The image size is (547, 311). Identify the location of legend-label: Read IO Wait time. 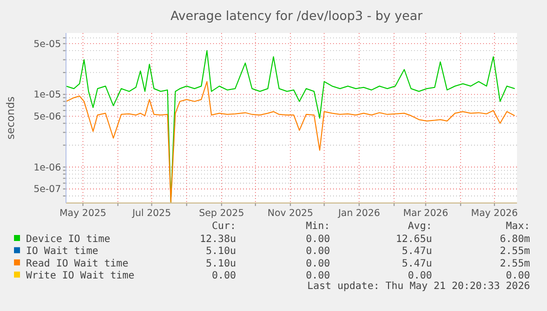
(77, 264).